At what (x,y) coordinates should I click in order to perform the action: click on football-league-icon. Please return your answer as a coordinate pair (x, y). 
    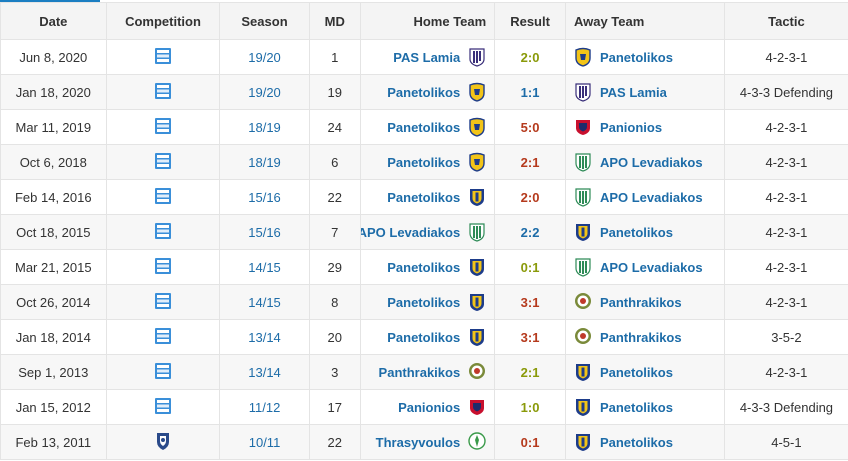
    Looking at the image, I should click on (163, 440).